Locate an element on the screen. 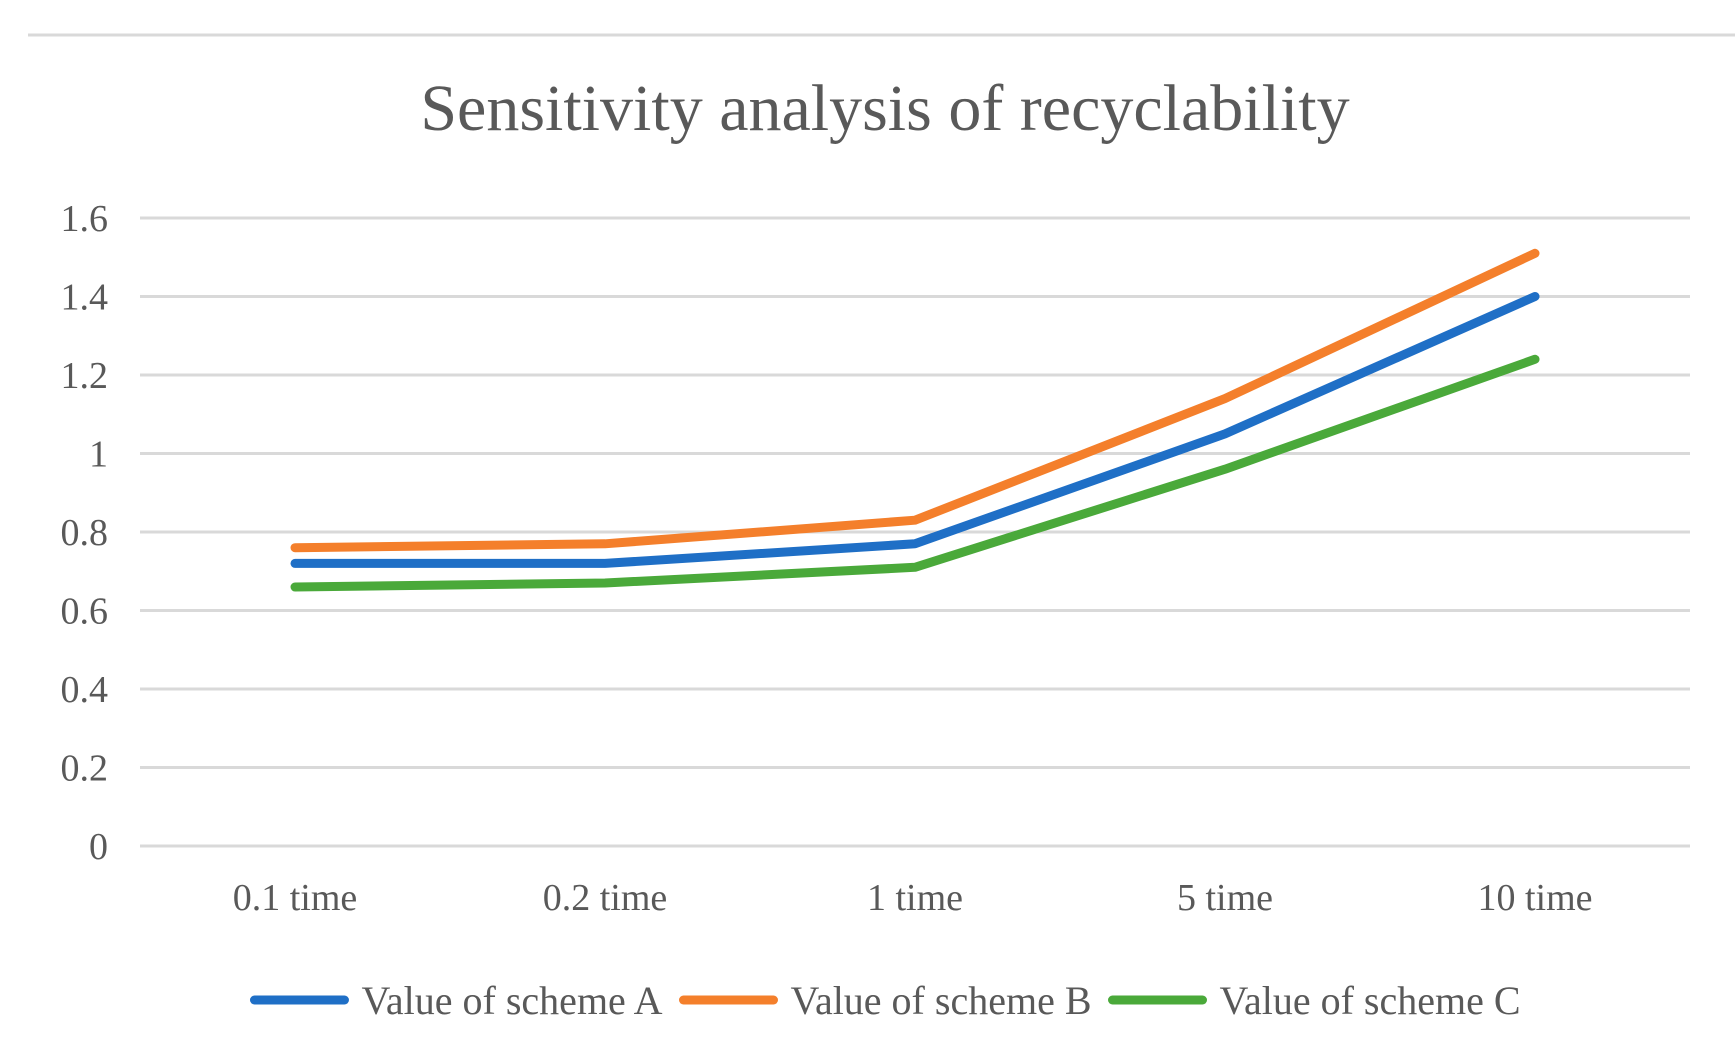 The image size is (1735, 1045). y-tick-label: 1.6 is located at coordinates (85, 219).